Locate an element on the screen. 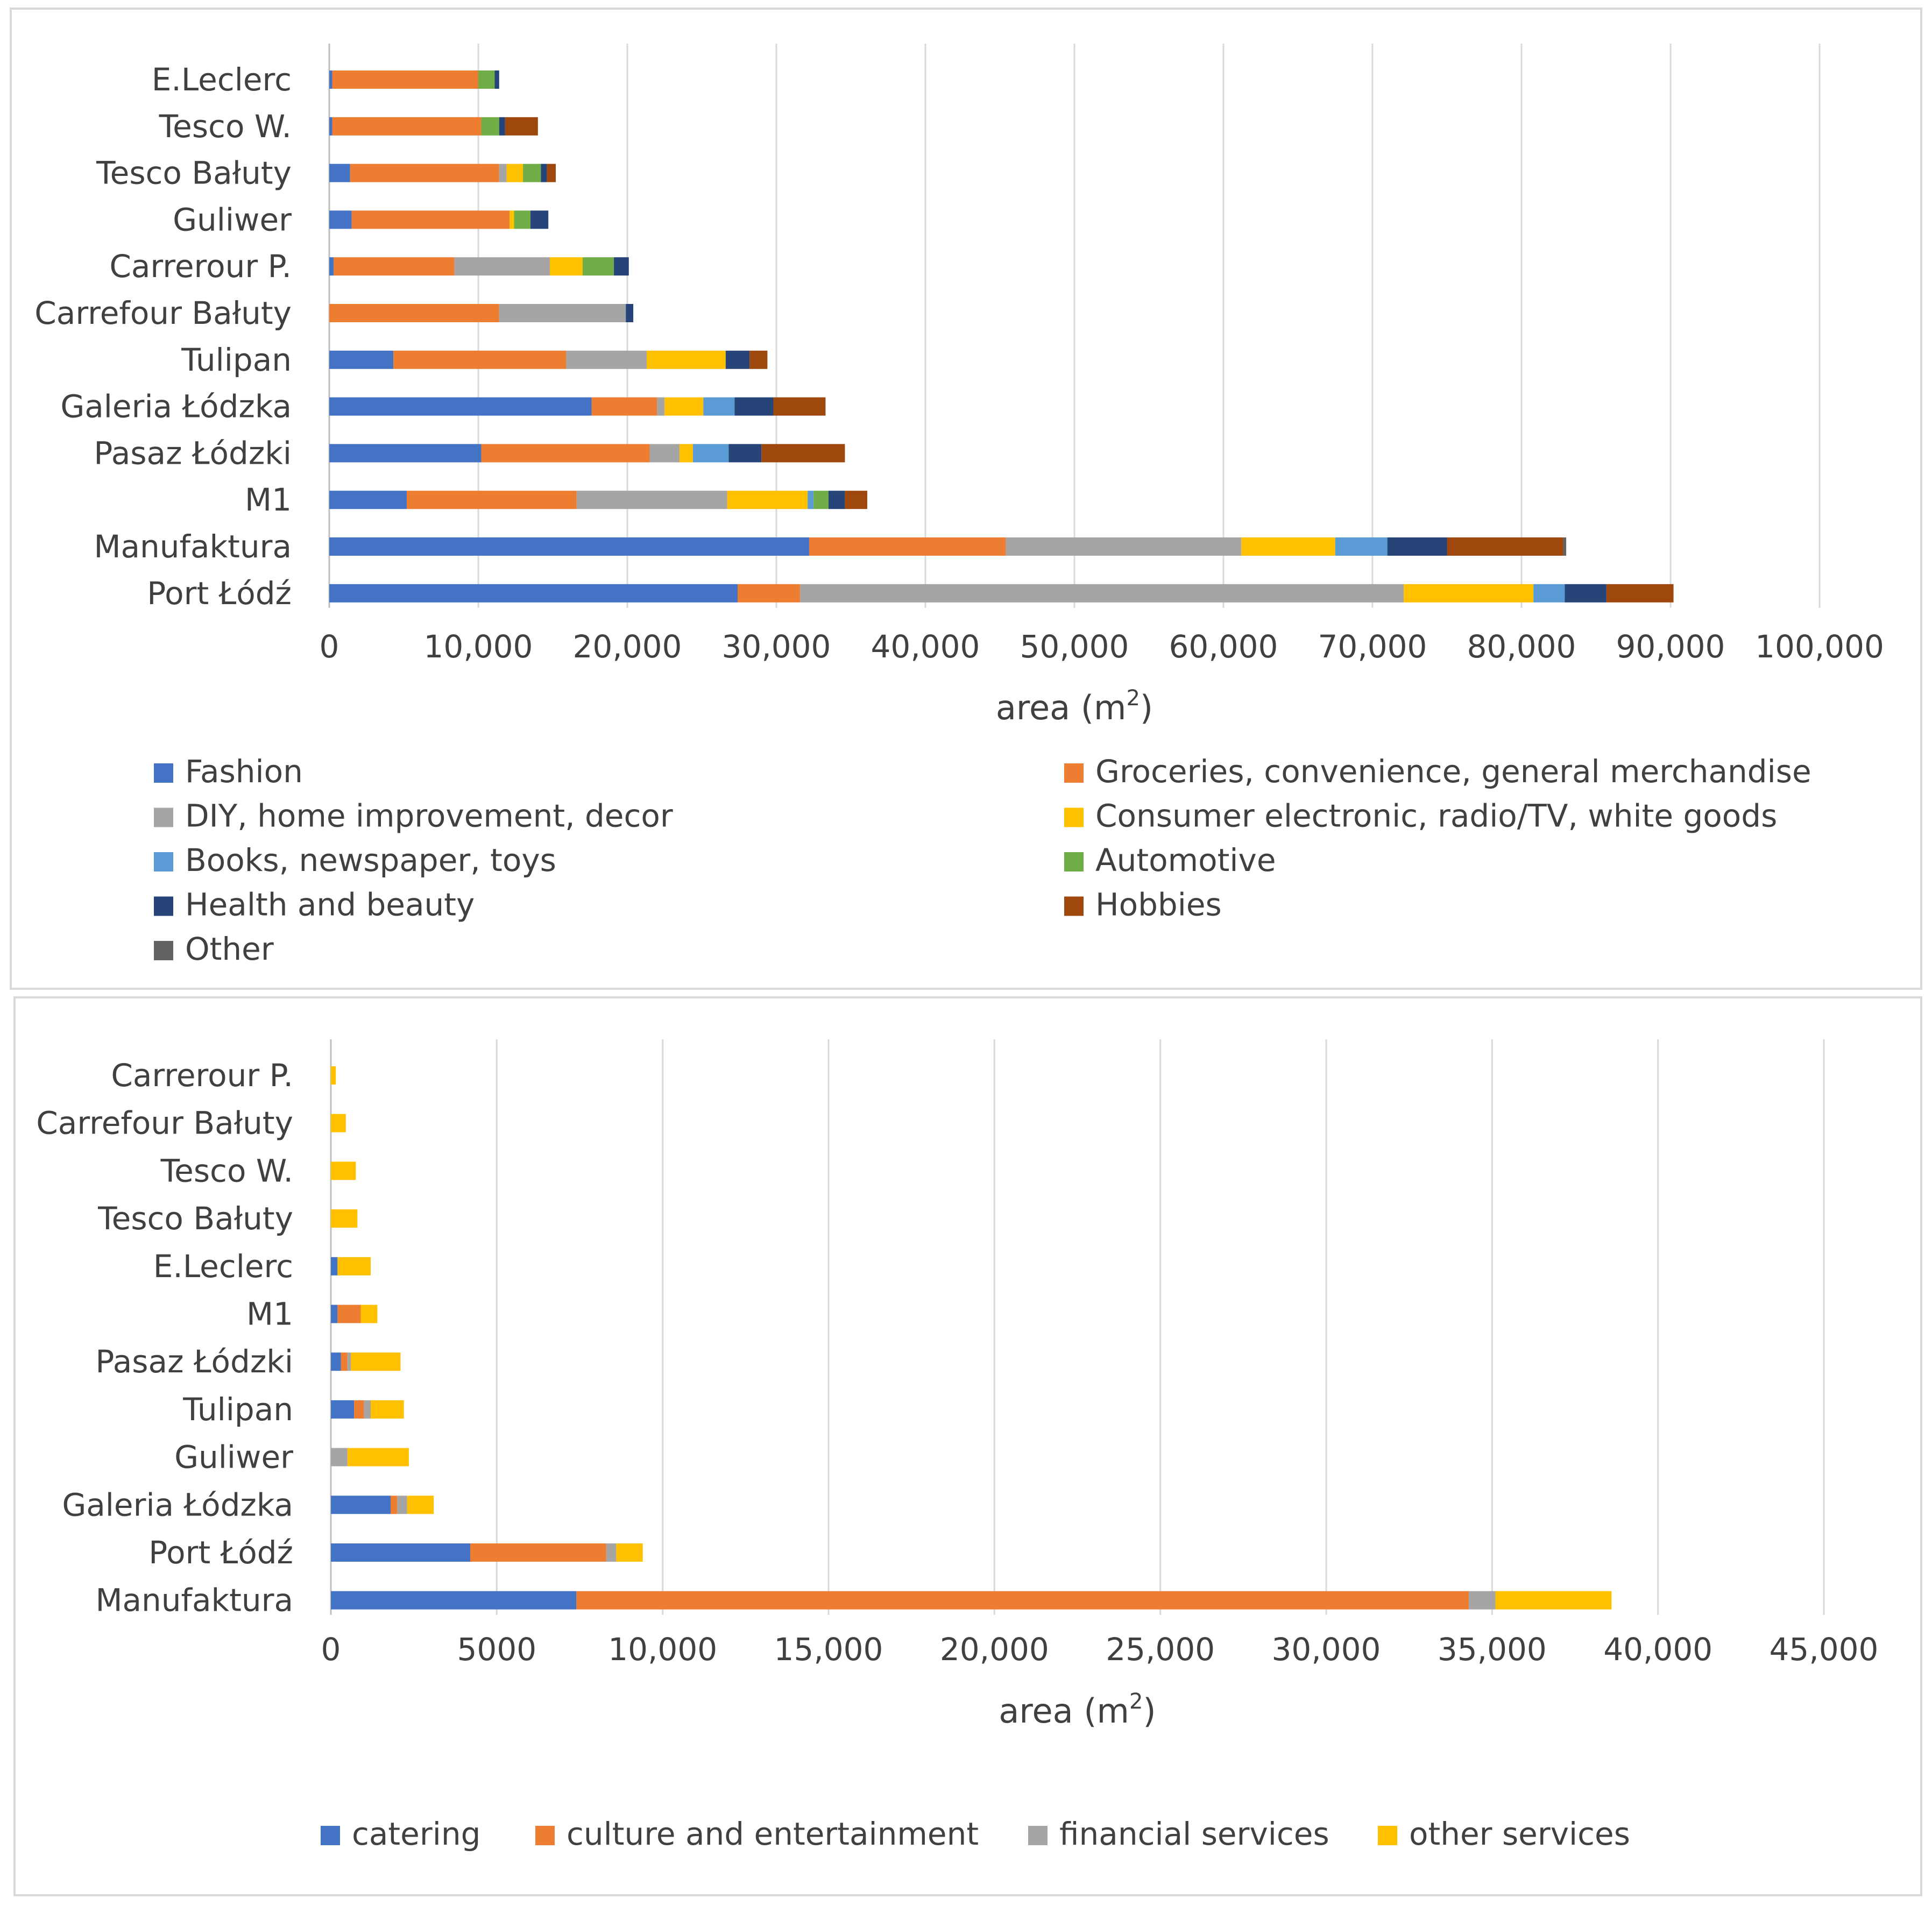 This screenshot has height=1906, width=1932. chart2-legend-label-financial-services: financial services is located at coordinates (1194, 1834).